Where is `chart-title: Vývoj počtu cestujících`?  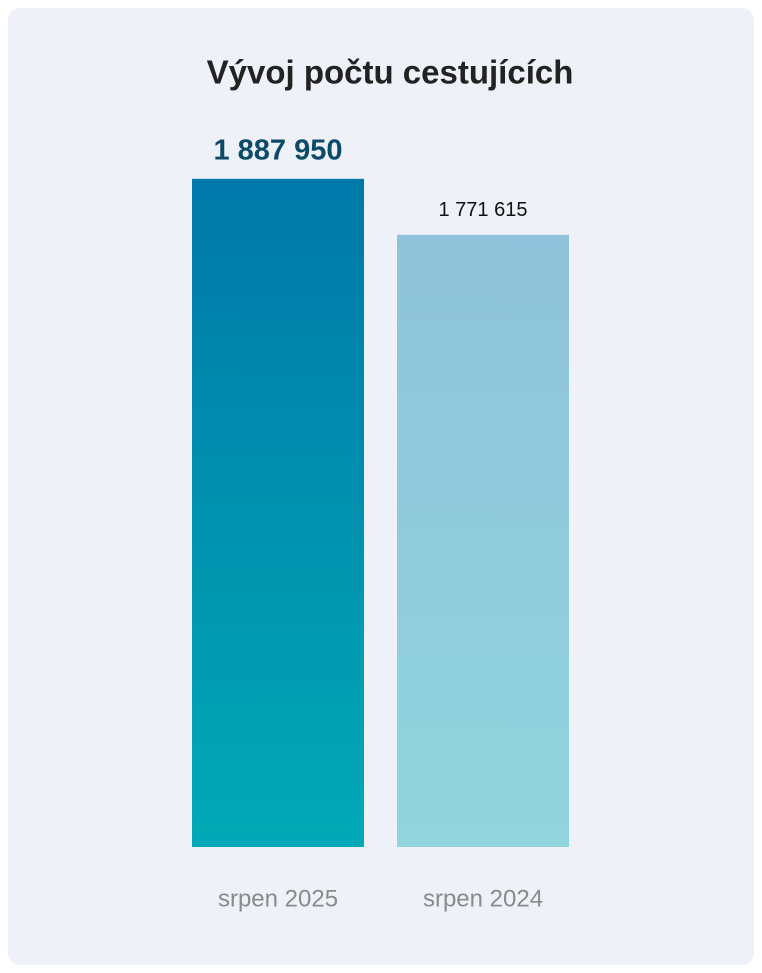
chart-title: Vývoj počtu cestujících is located at coordinates (390, 72).